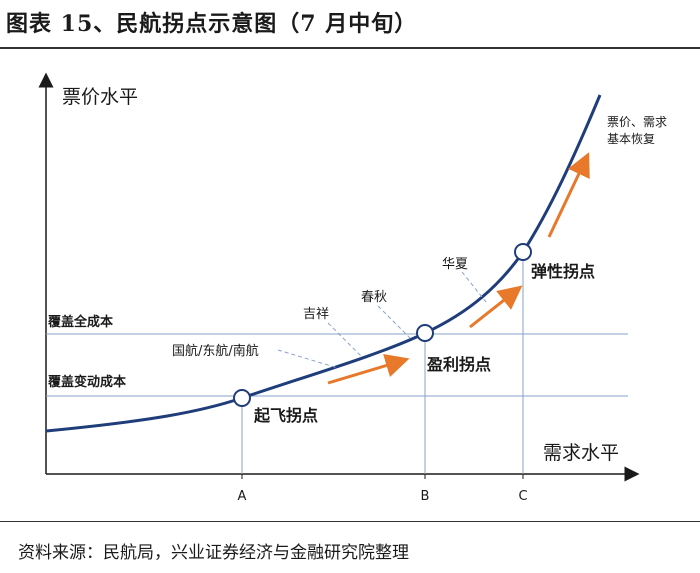  I want to click on title-rule, so click(350, 48).